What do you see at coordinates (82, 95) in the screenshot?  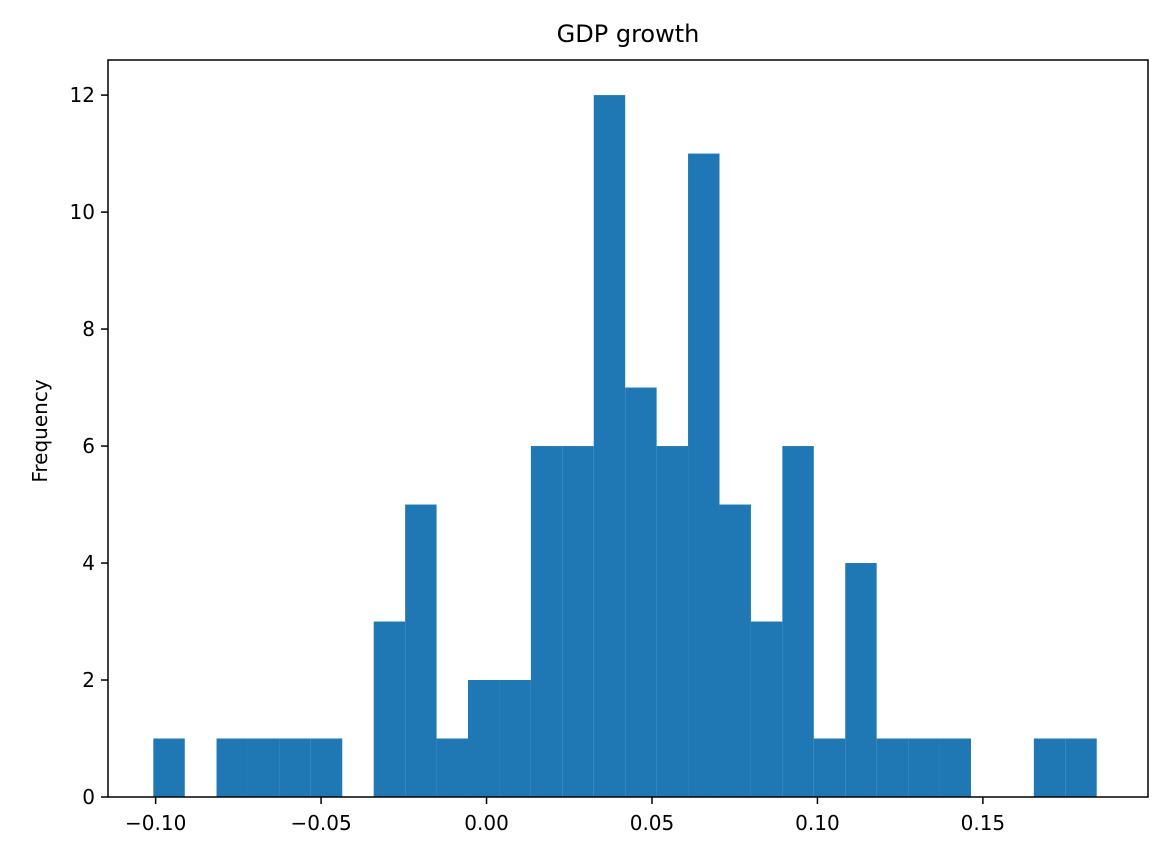 I see `y-tick-label: 12` at bounding box center [82, 95].